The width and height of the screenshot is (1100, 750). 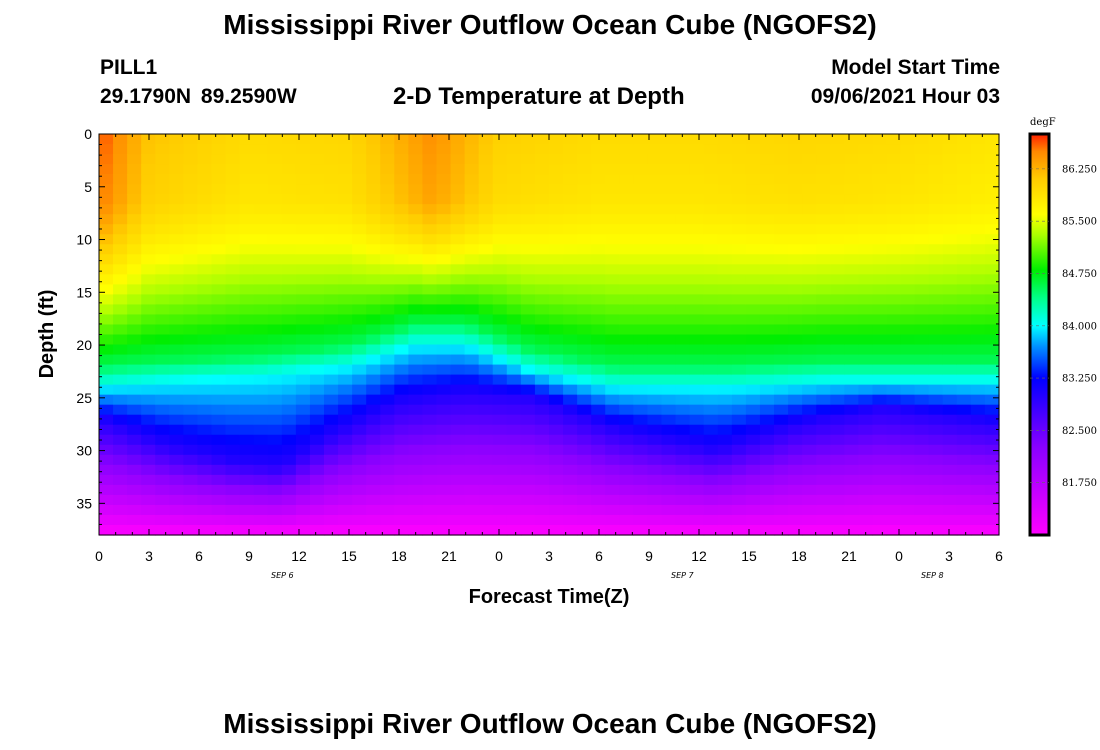 I want to click on y-tick-label: 5, so click(x=88, y=187).